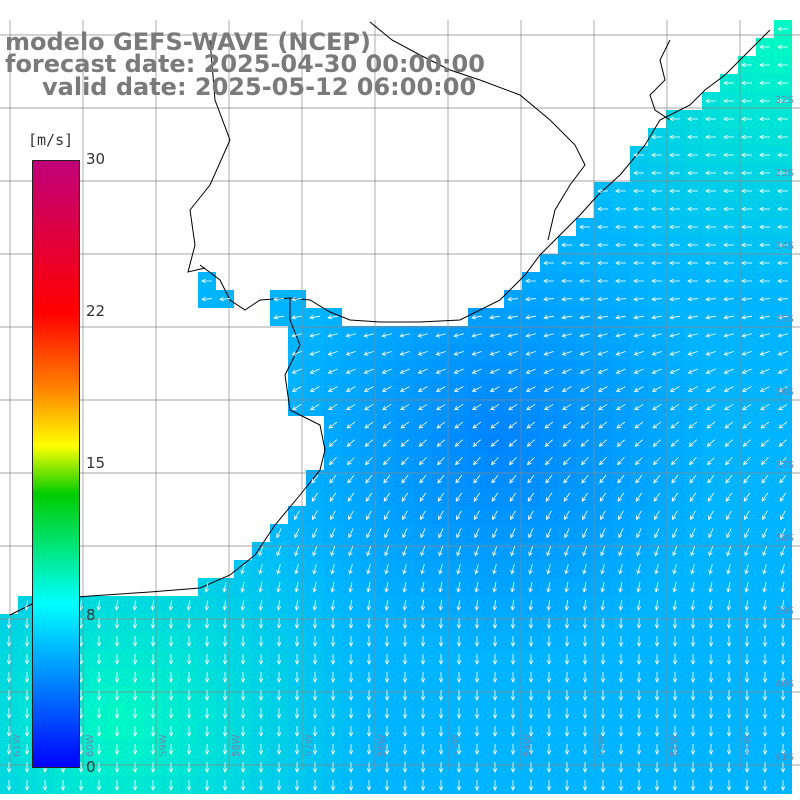  What do you see at coordinates (601, 745) in the screenshot?
I see `longitude-label: 53W` at bounding box center [601, 745].